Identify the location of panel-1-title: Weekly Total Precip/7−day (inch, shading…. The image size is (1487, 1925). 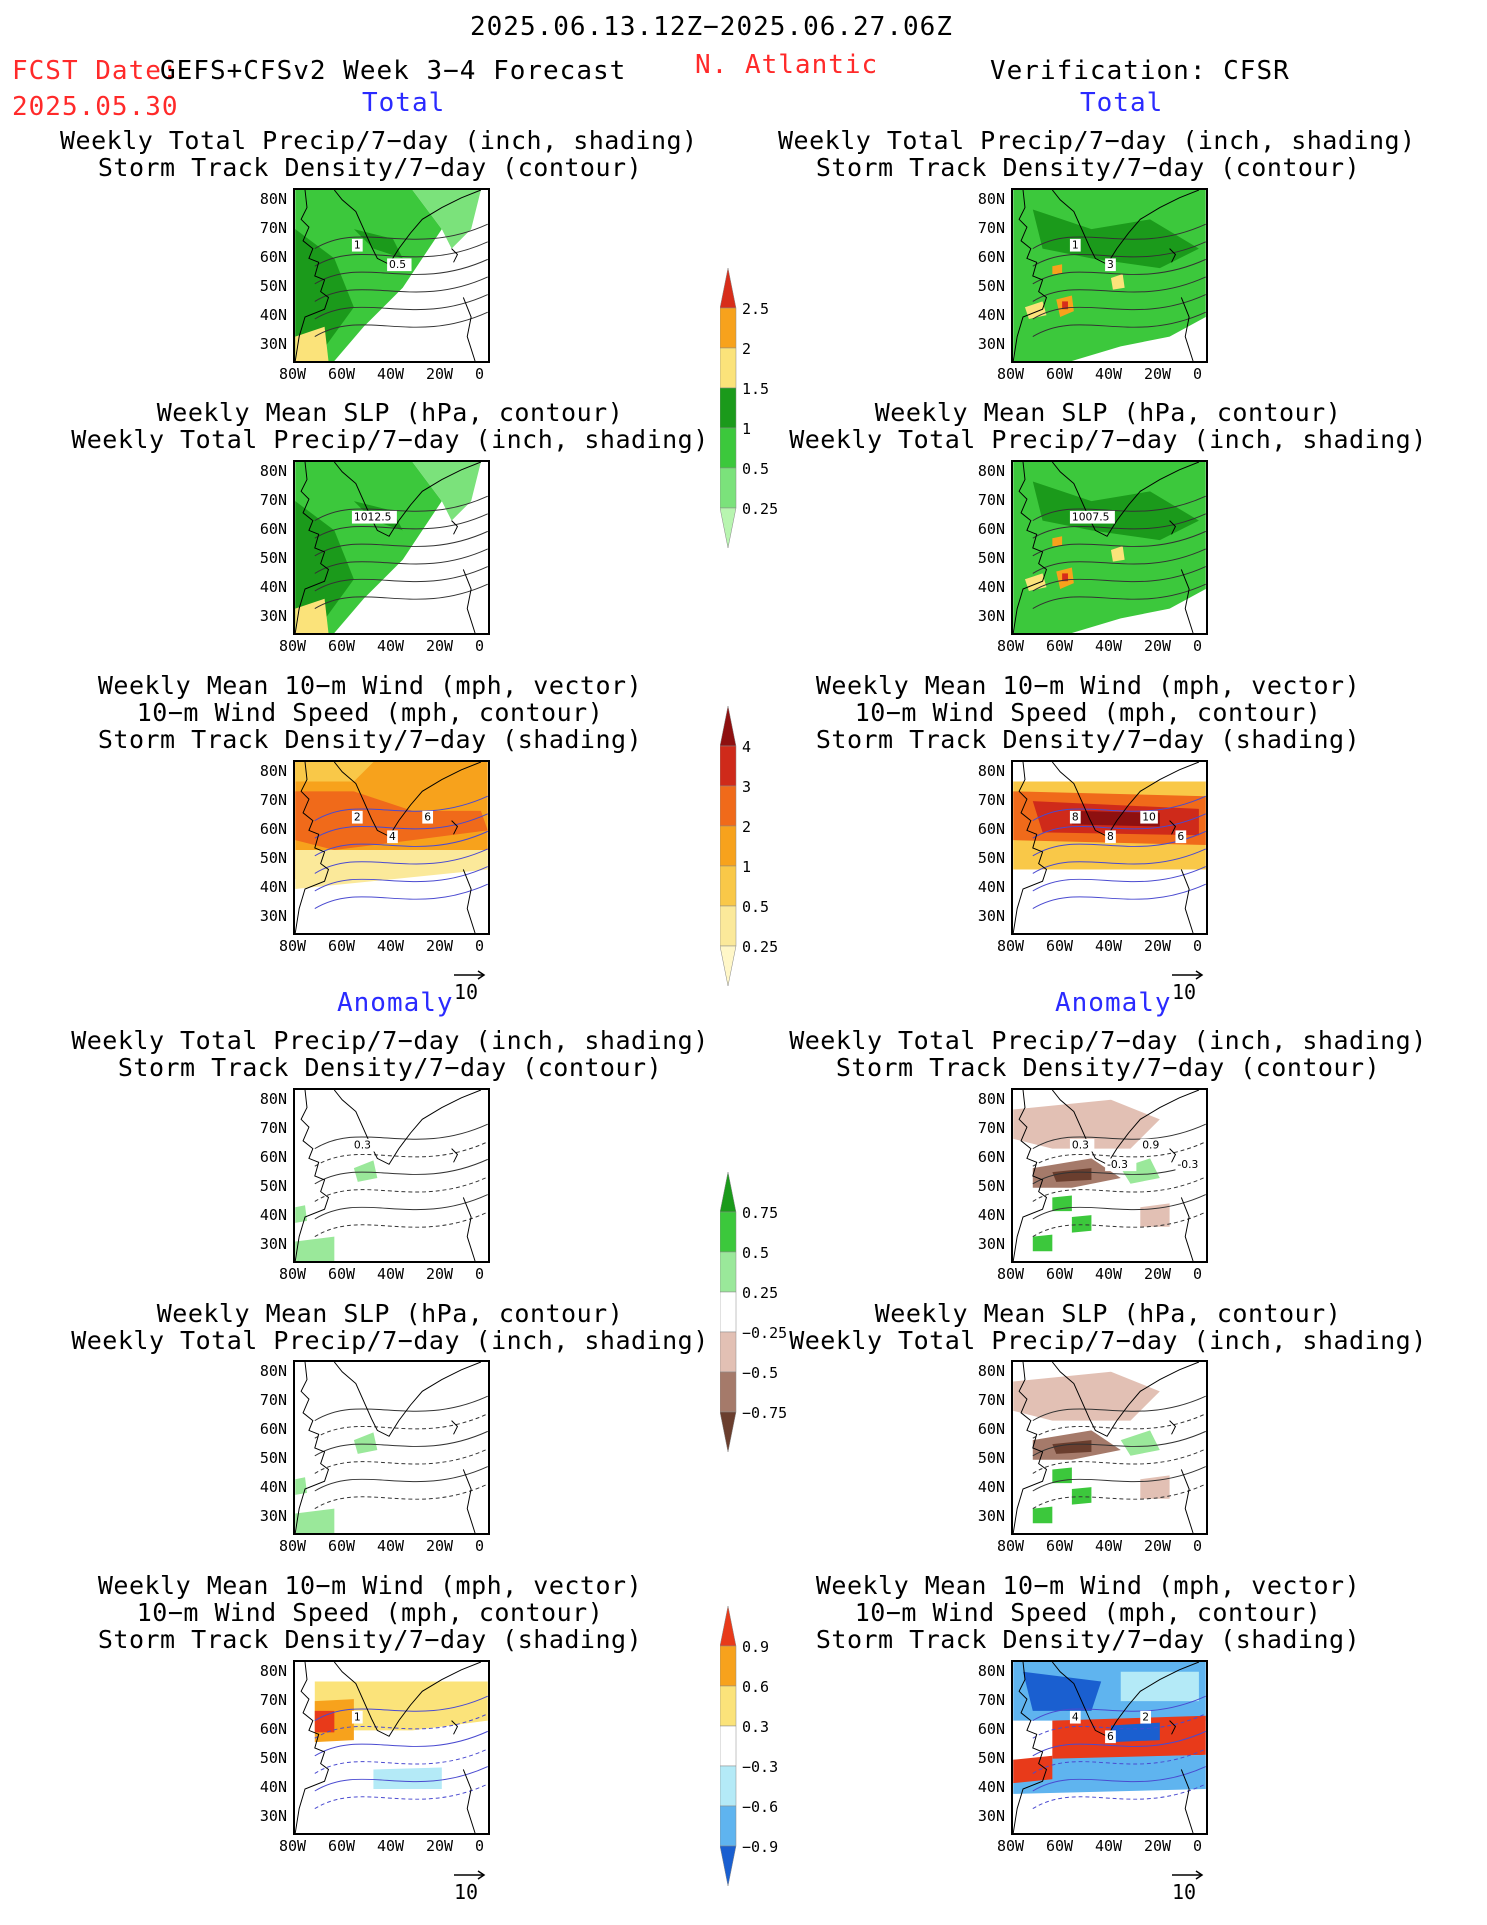
(378, 154).